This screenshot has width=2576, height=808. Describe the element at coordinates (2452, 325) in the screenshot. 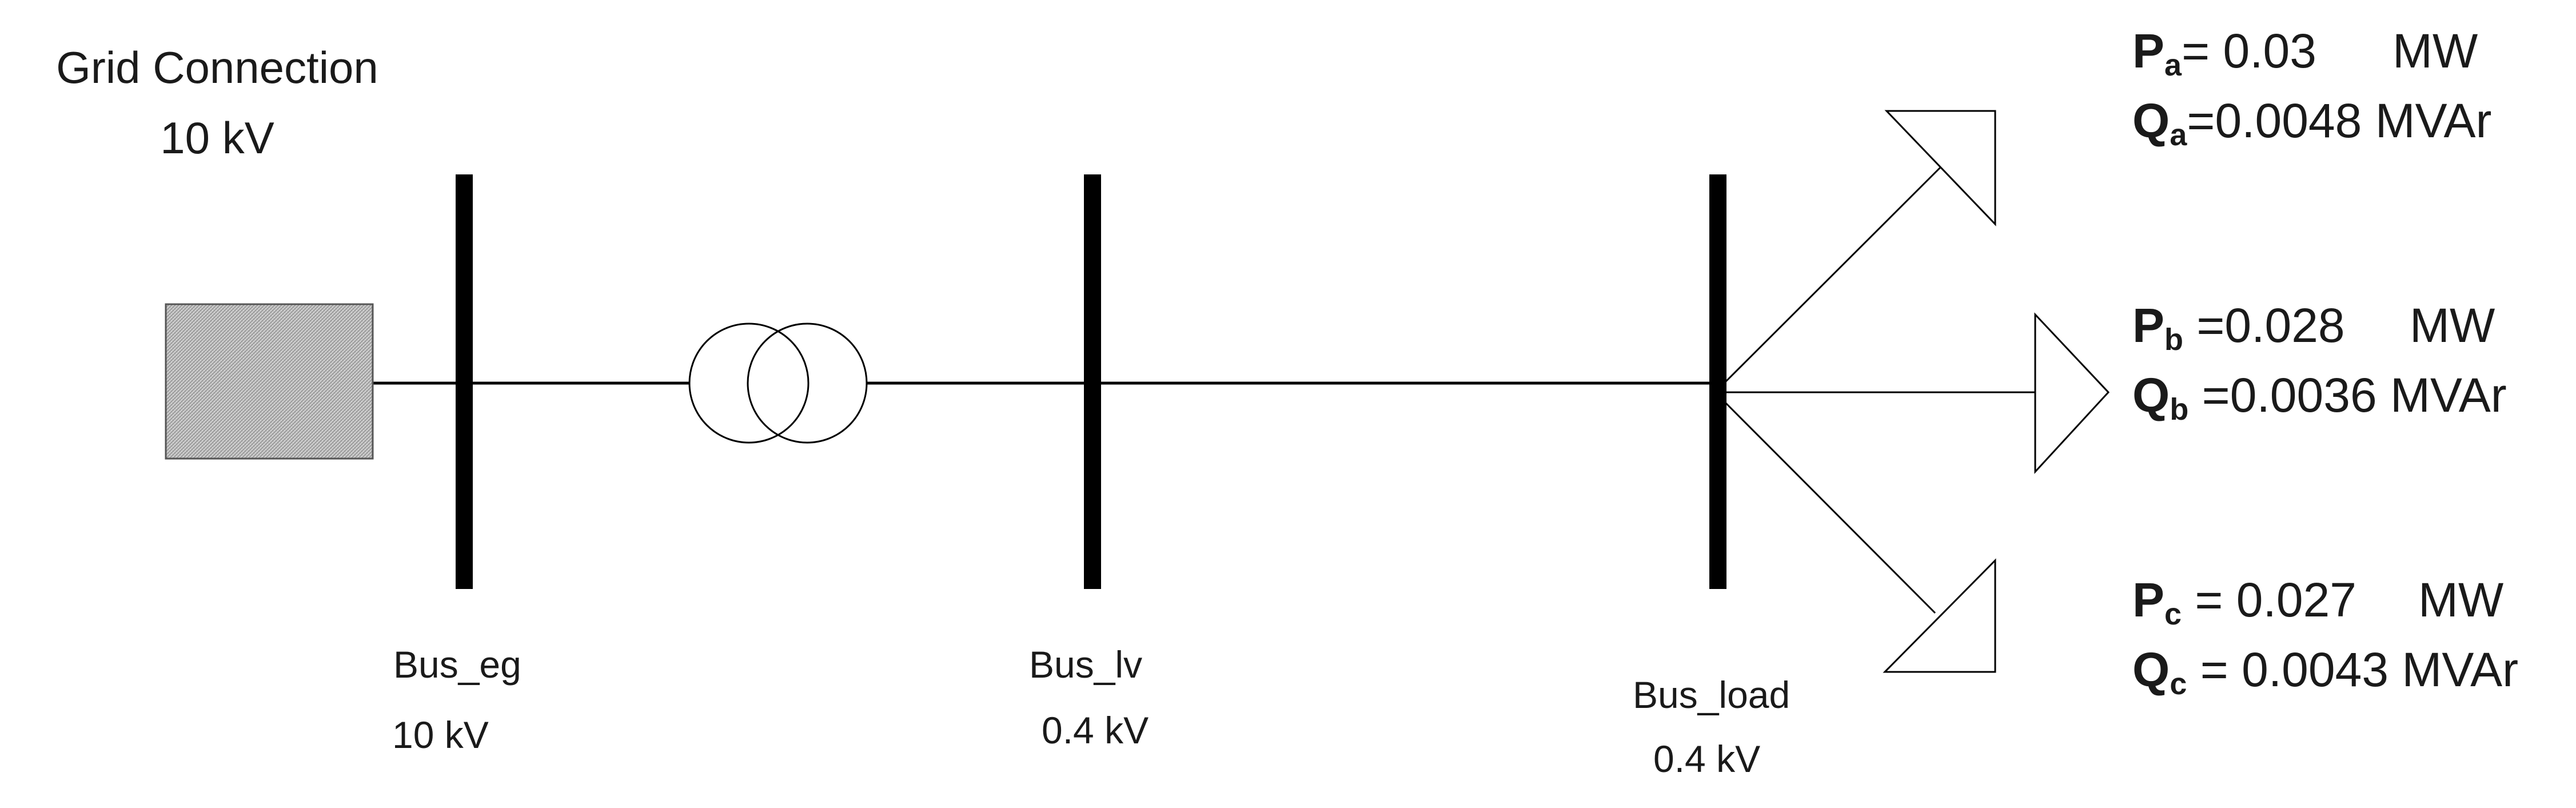

I see `load-b-p-unit: MW` at that location.